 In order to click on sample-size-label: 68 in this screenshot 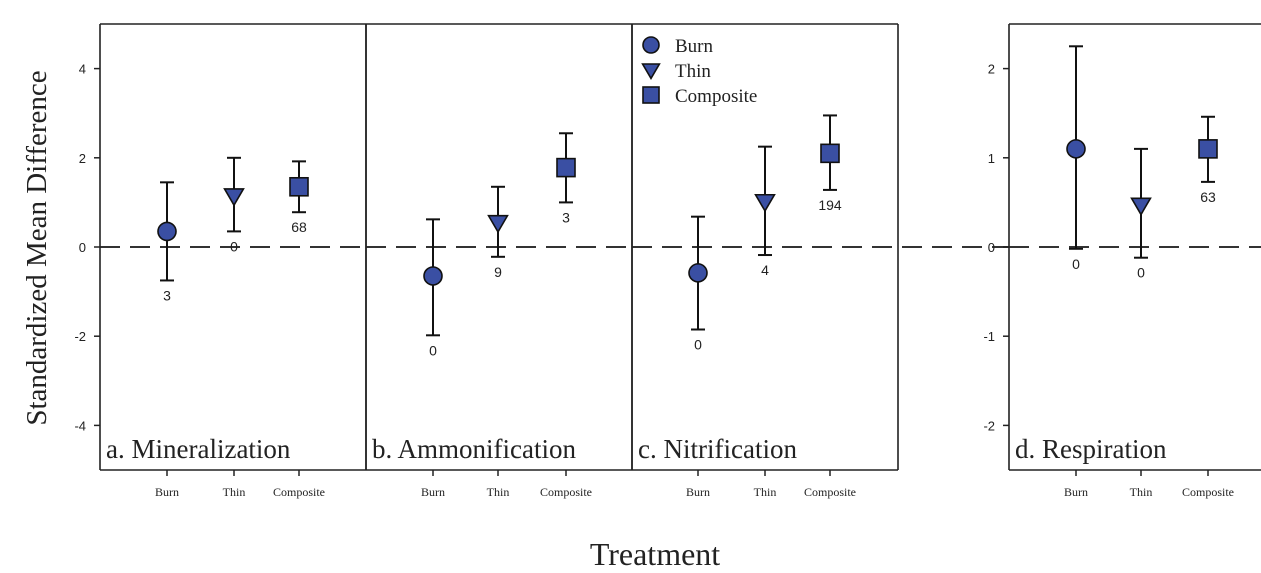, I will do `click(299, 227)`.